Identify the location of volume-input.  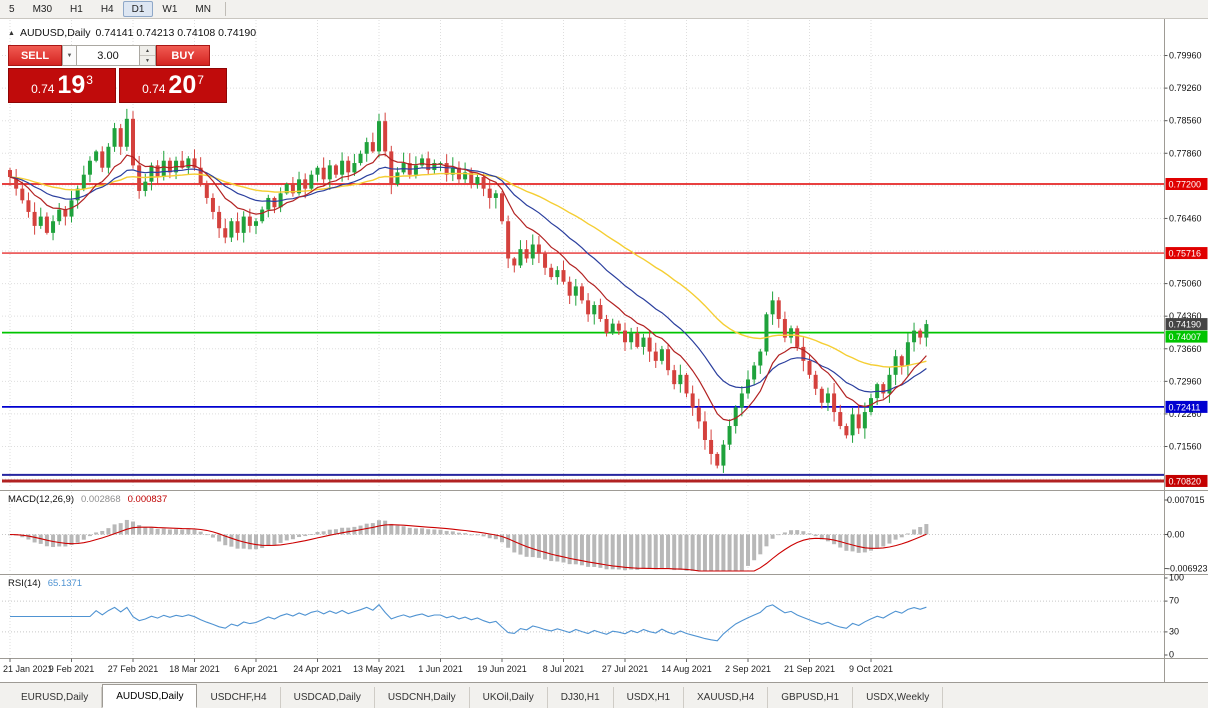
(108, 55).